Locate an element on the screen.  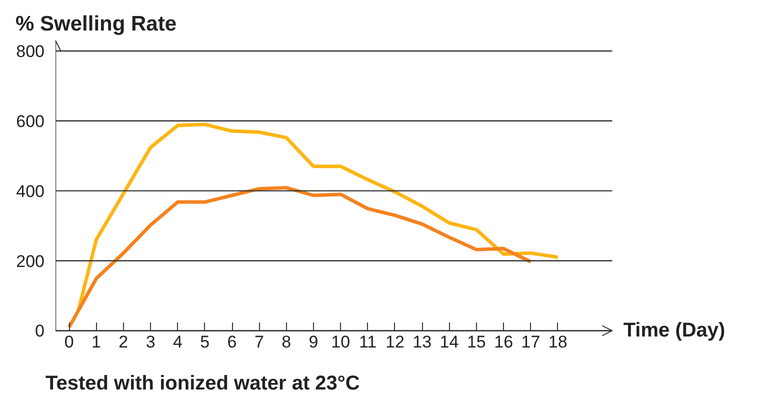
y-axis-title: % Swelling Rate is located at coordinates (96, 24).